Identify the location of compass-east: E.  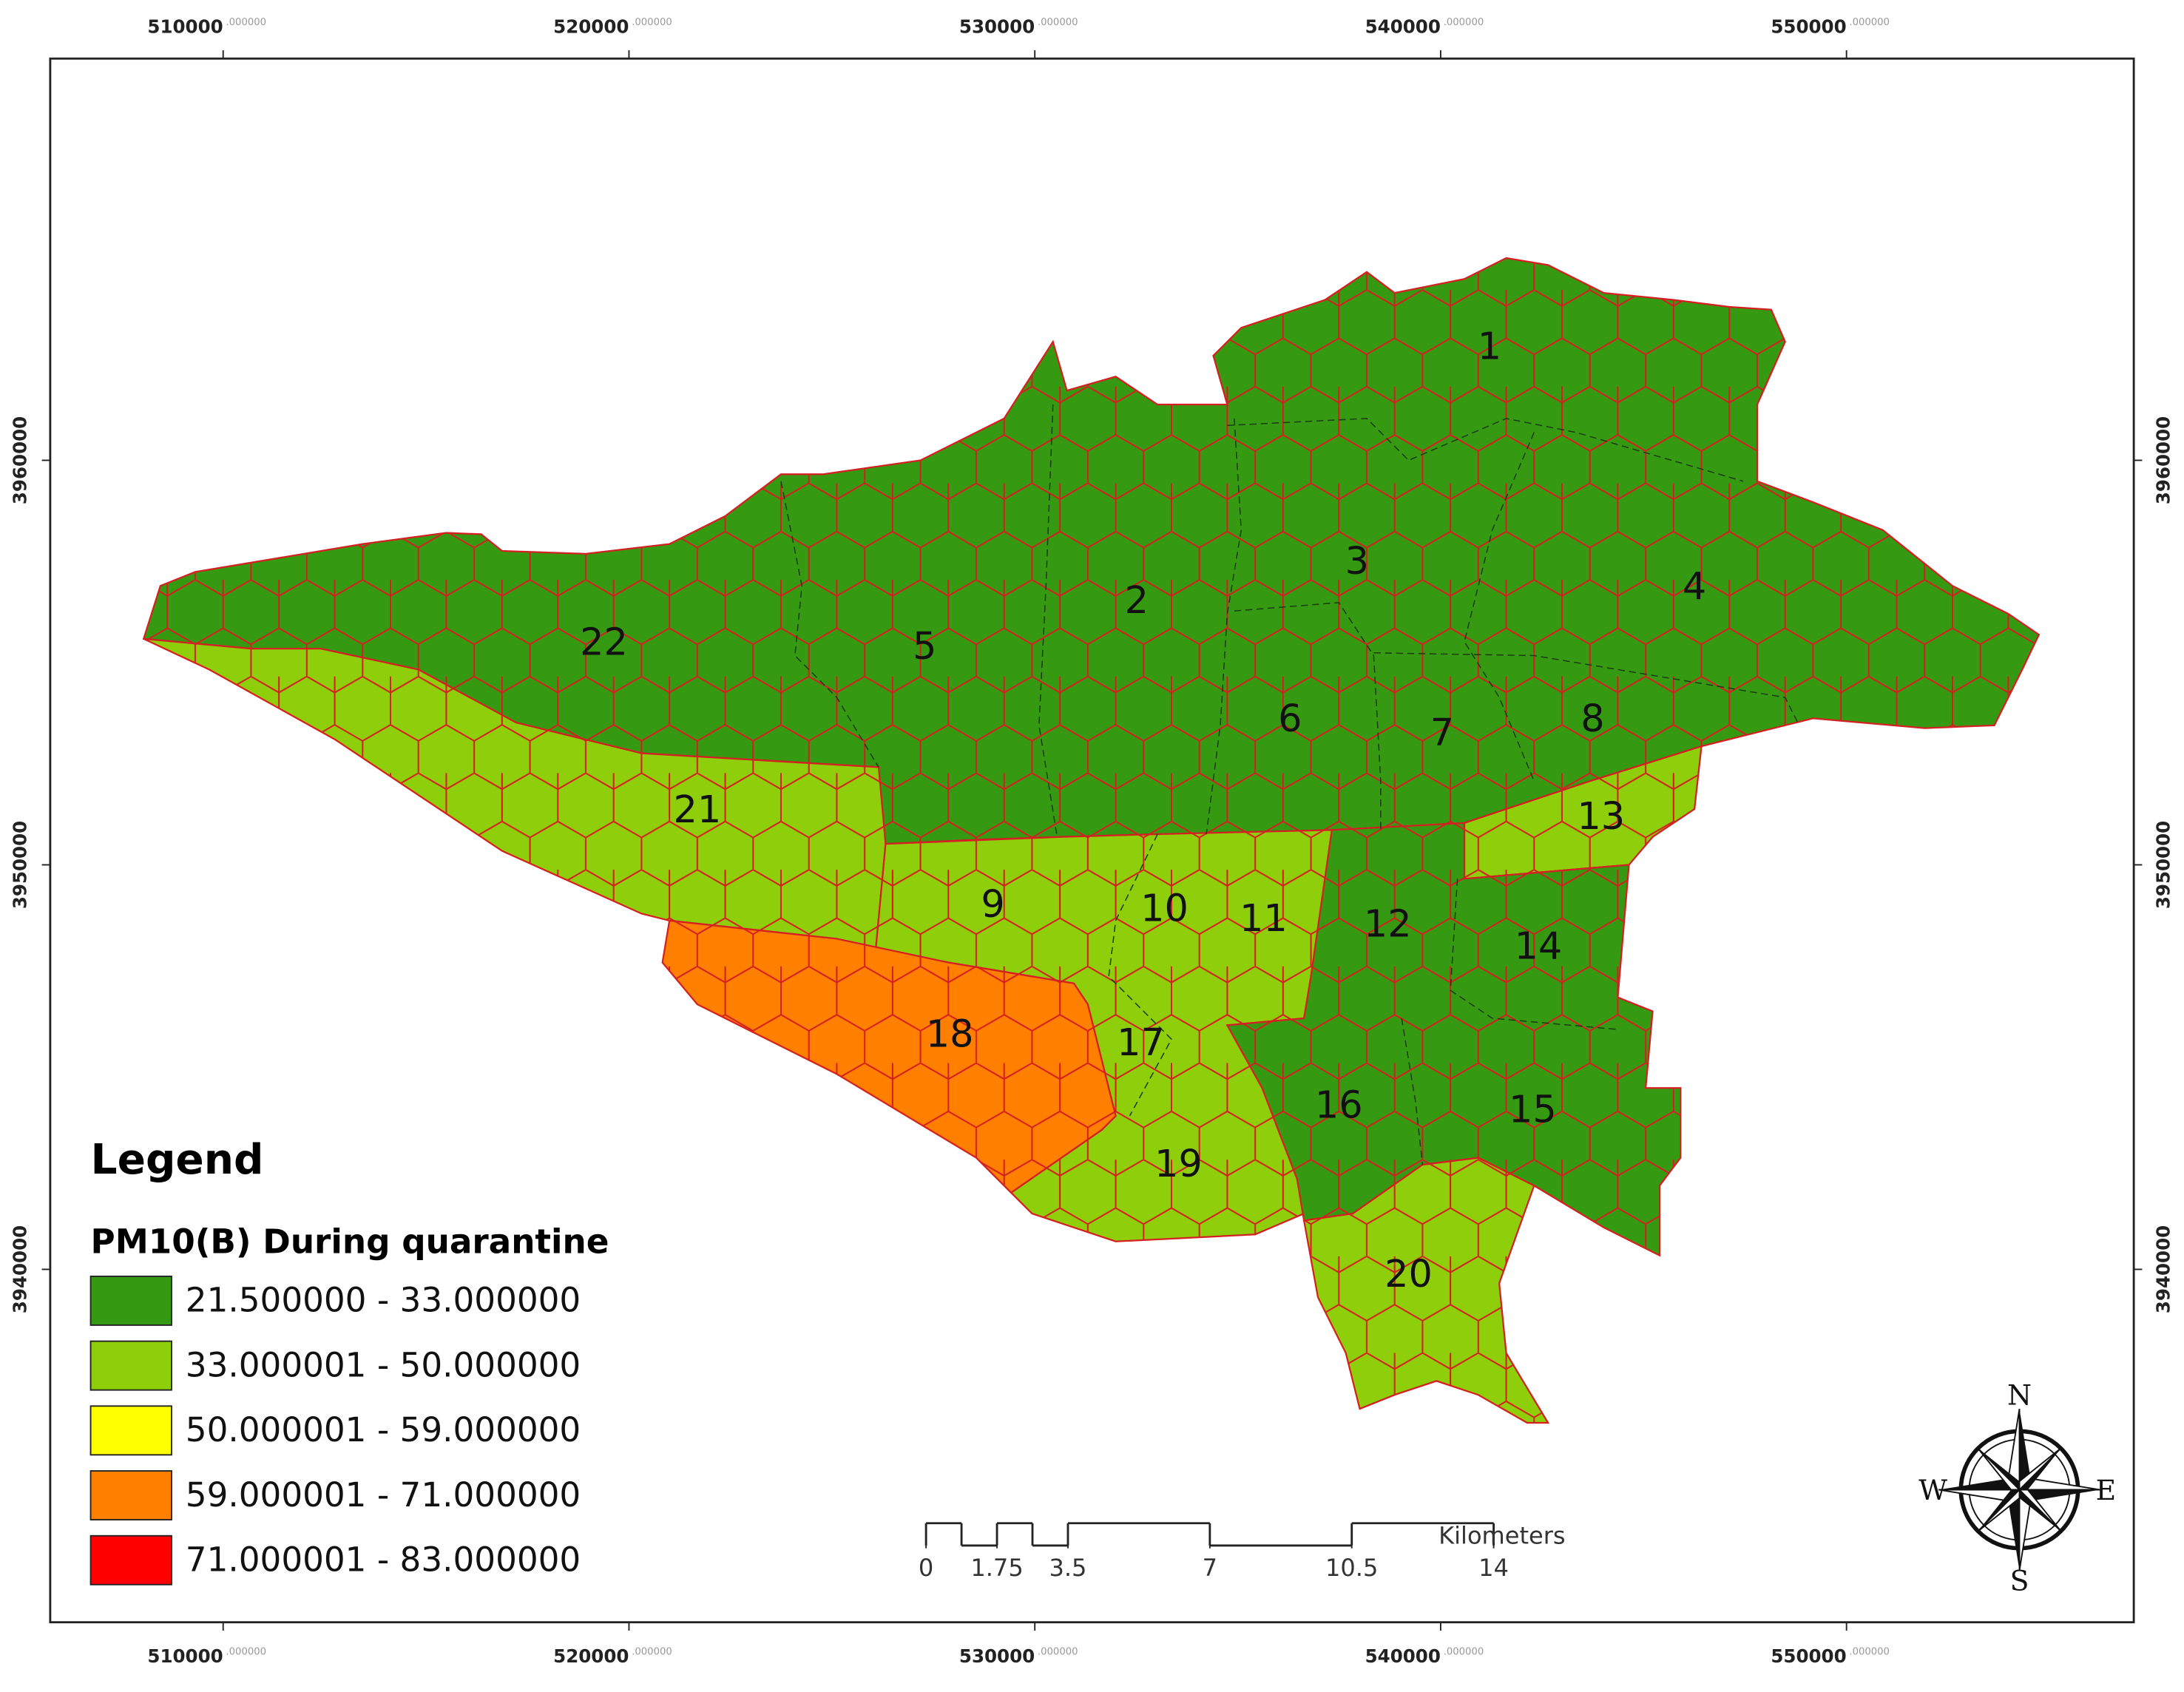
(2107, 1490).